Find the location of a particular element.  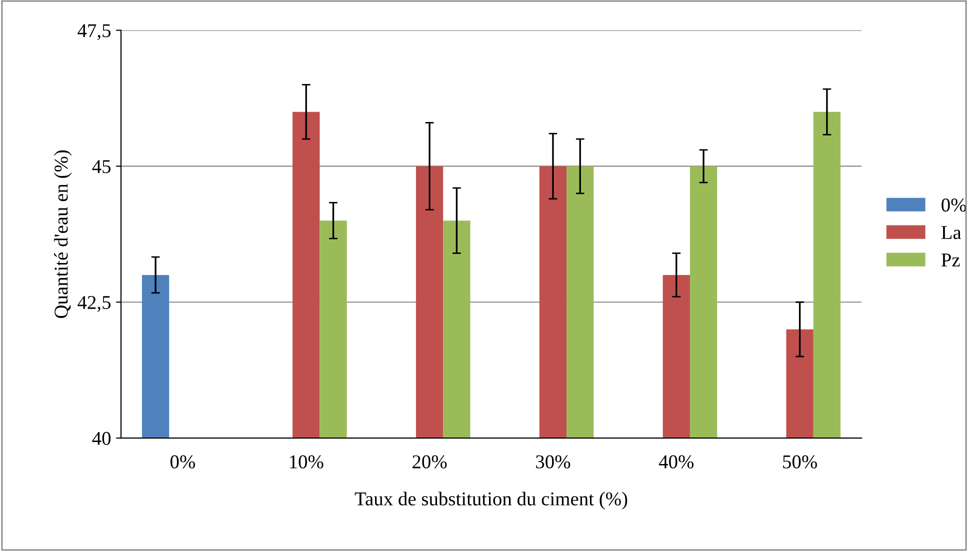

y-tick-label: 47,5 is located at coordinates (94, 32).